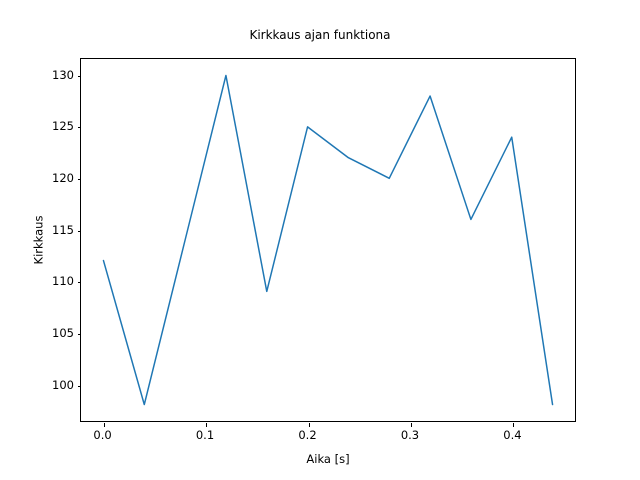  I want to click on x-tick-label-group: 0.0 0.1 0.2 0.3 0.4, so click(328, 436).